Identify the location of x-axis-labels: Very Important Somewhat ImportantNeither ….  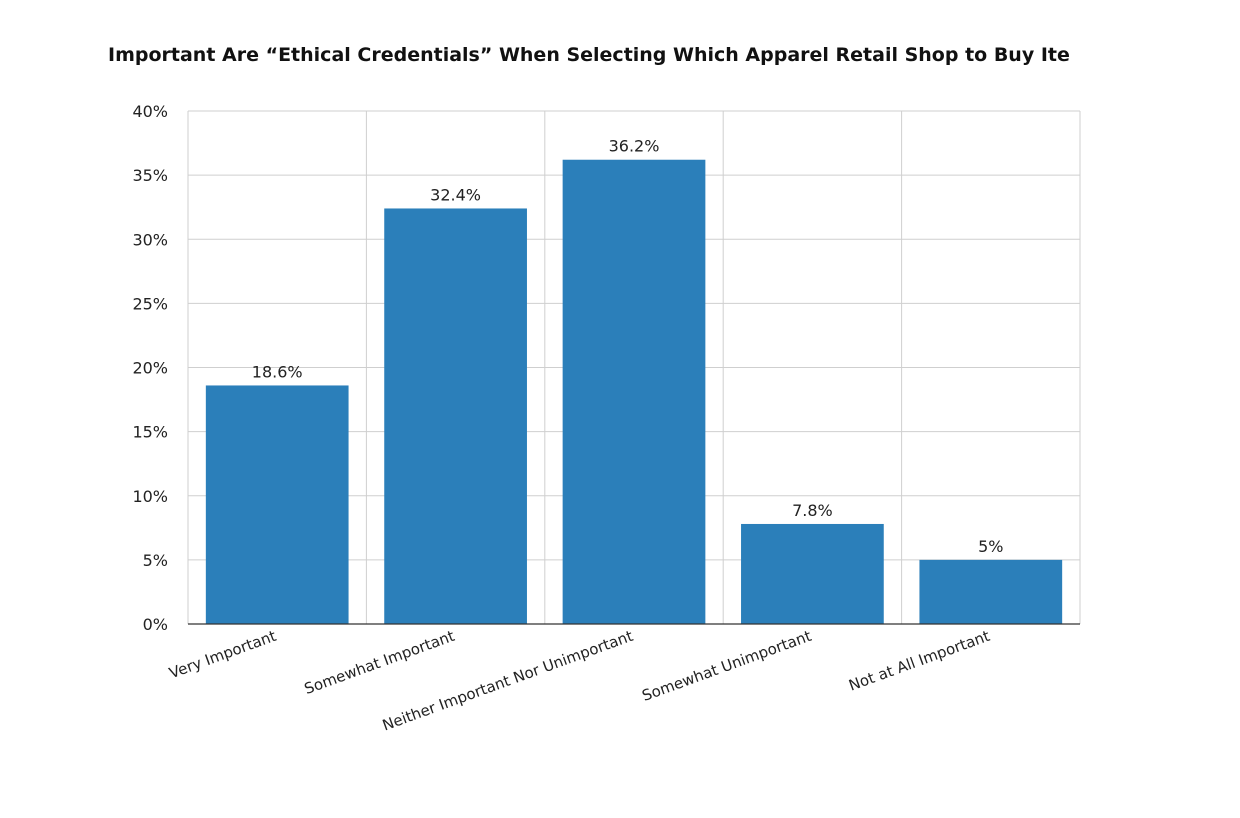
(580, 681).